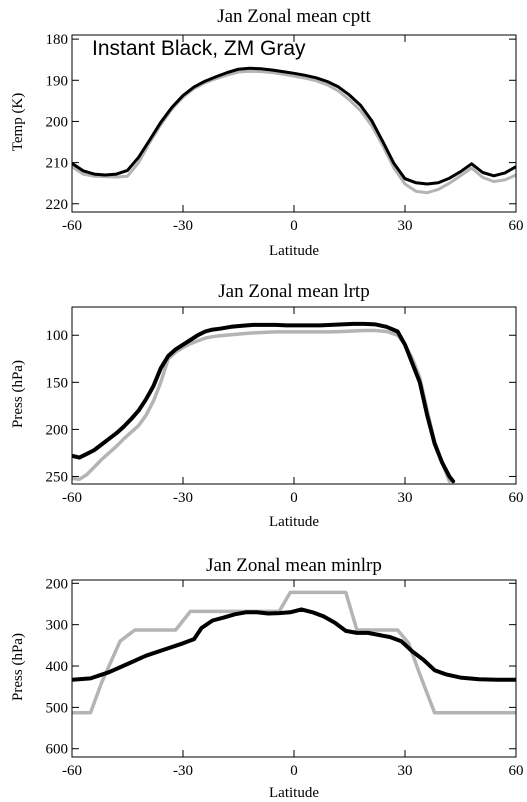 This screenshot has width=527, height=802. Describe the element at coordinates (294, 16) in the screenshot. I see `panel-cptt-title: Jan Zonal mean cptt` at that location.